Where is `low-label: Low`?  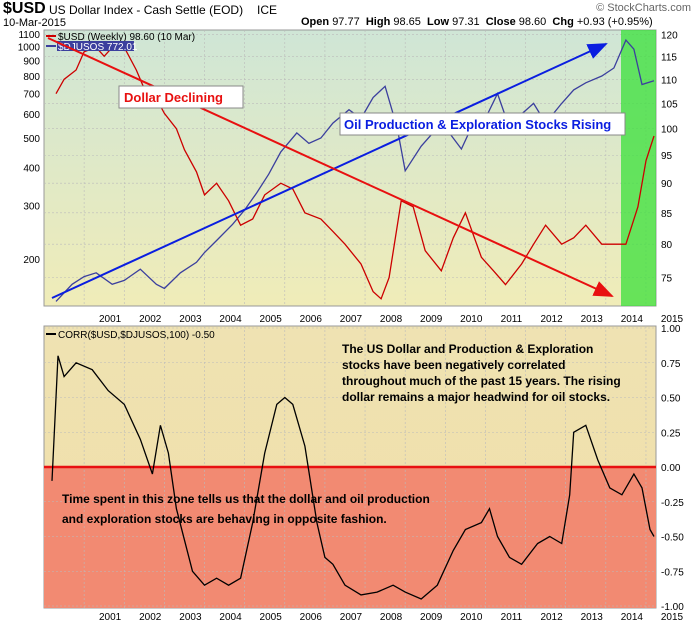 low-label: Low is located at coordinates (438, 22).